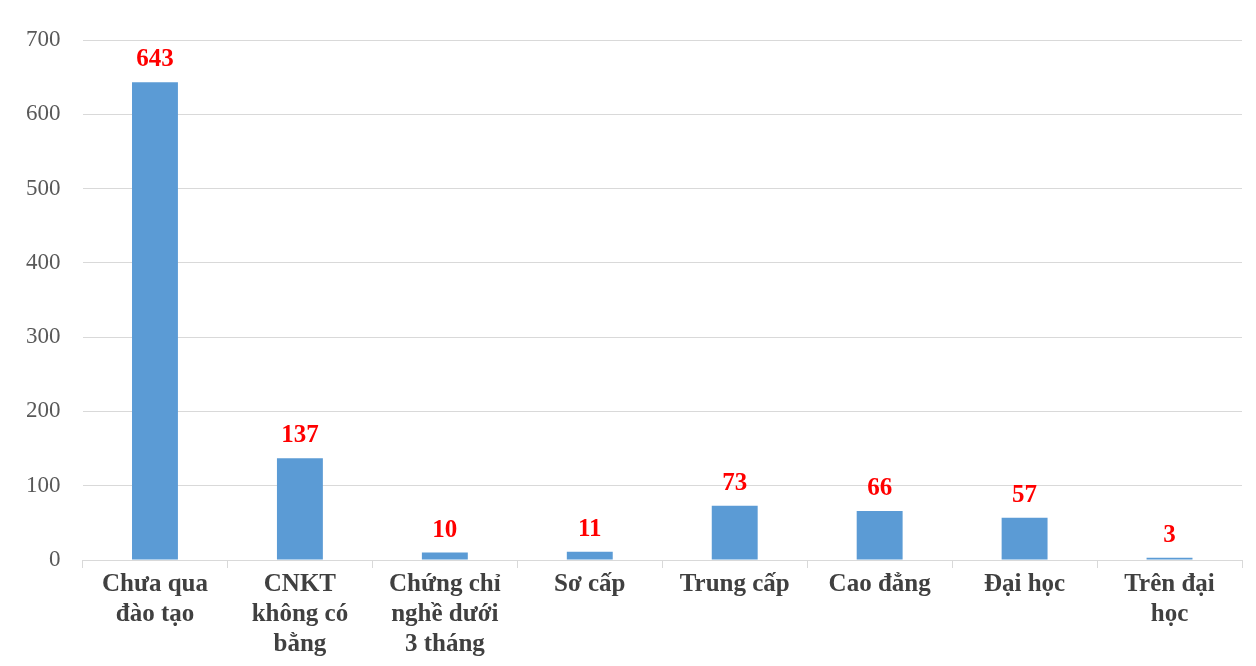 The height and width of the screenshot is (666, 1256). What do you see at coordinates (43, 484) in the screenshot?
I see `y-tick-label: 100` at bounding box center [43, 484].